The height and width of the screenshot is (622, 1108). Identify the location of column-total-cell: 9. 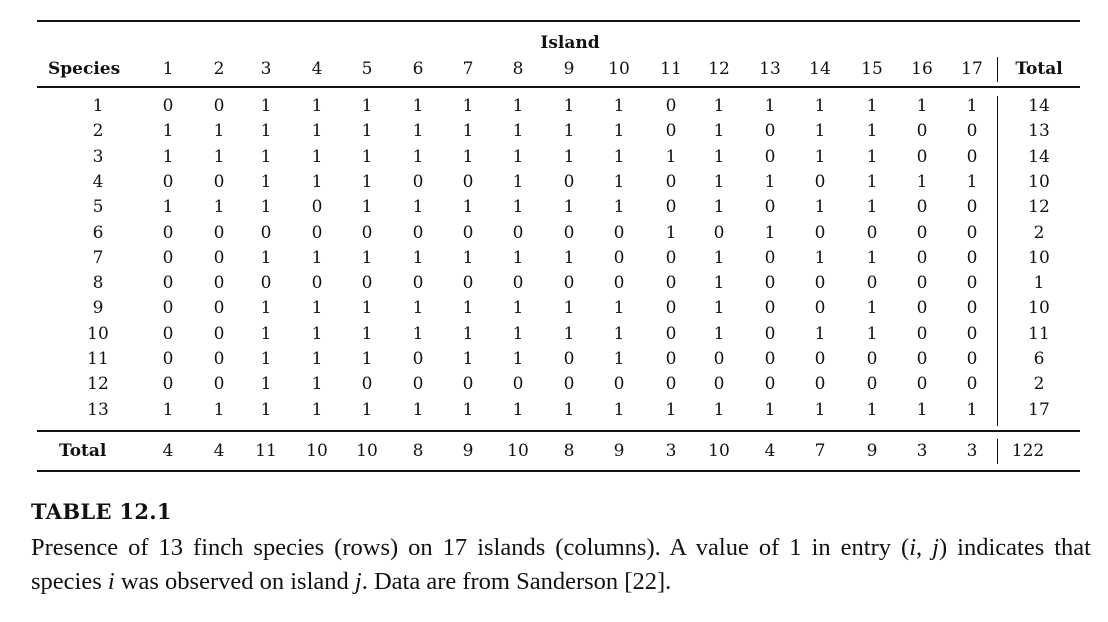
(468, 451).